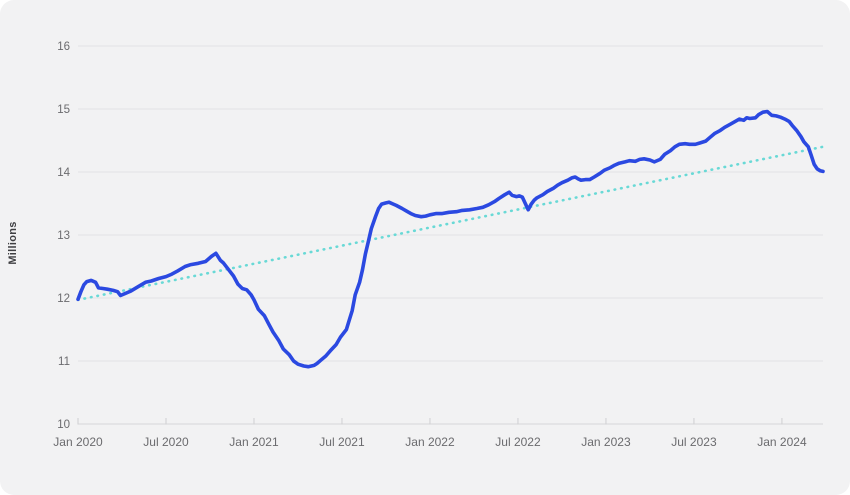 The width and height of the screenshot is (850, 495). I want to click on y-tick-label: 12, so click(63, 299).